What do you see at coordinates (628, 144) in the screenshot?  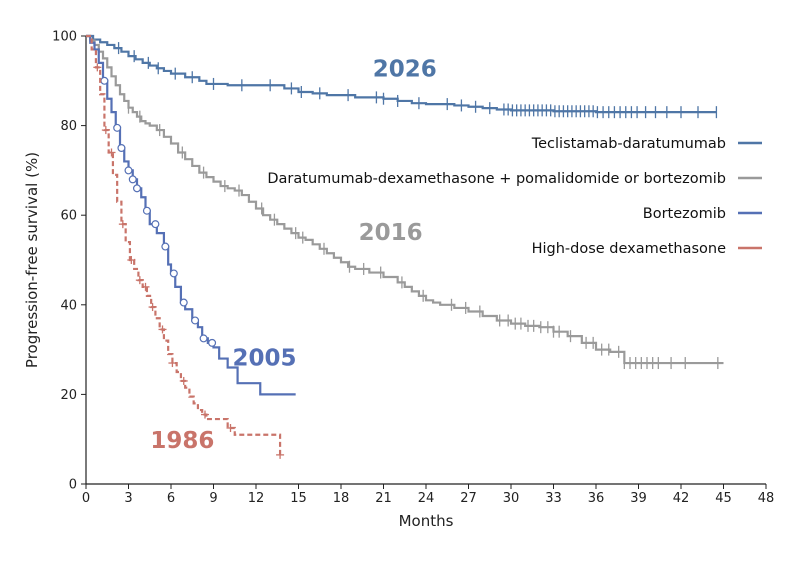 I see `legend-label: Teclistamab-daratumumab` at bounding box center [628, 144].